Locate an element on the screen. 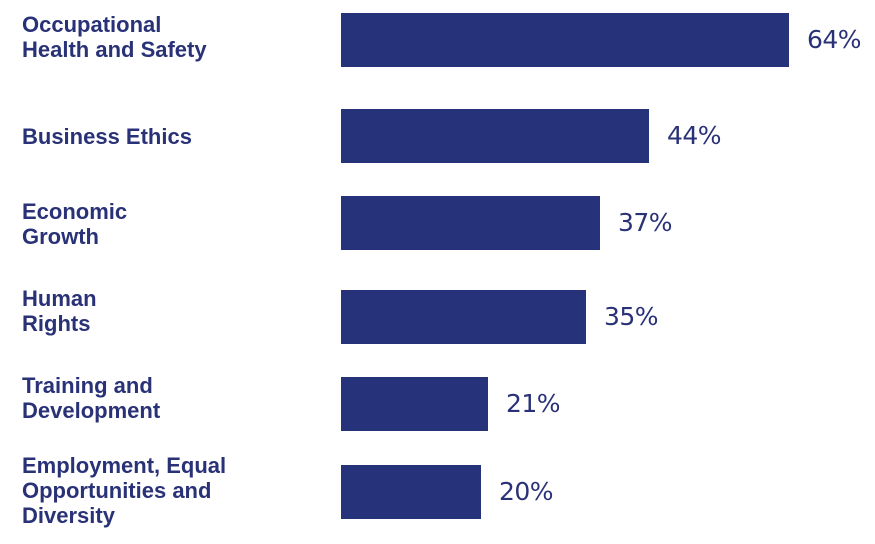 This screenshot has width=875, height=544. value-label: 44% is located at coordinates (694, 135).